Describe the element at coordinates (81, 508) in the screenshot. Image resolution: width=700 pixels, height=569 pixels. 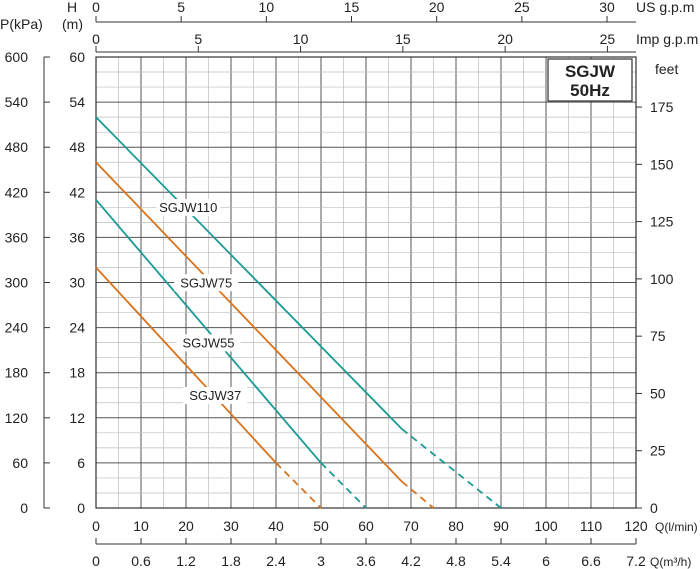
I see `head-tick-label: 0` at that location.